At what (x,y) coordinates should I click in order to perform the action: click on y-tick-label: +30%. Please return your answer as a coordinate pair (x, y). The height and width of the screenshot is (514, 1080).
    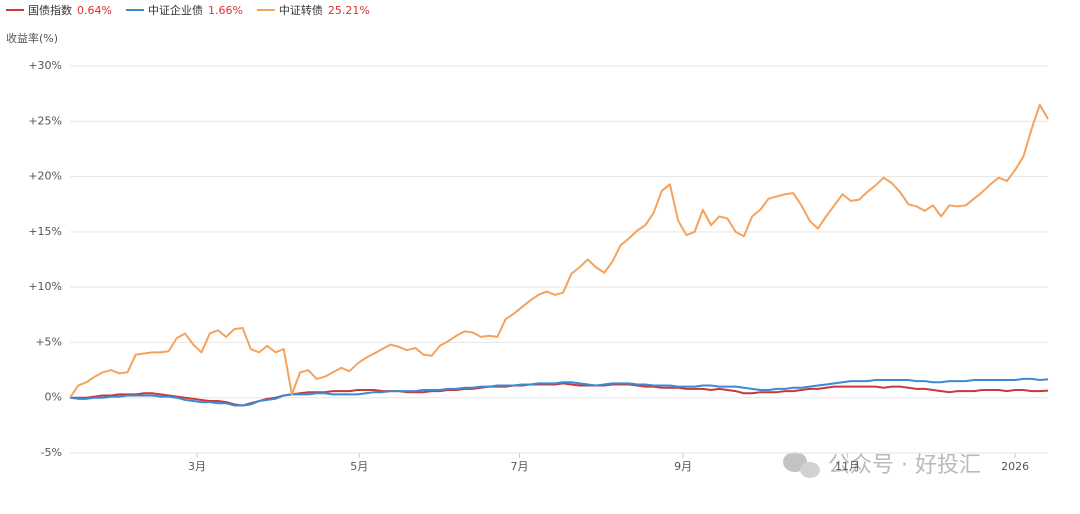
    Looking at the image, I should click on (45, 65).